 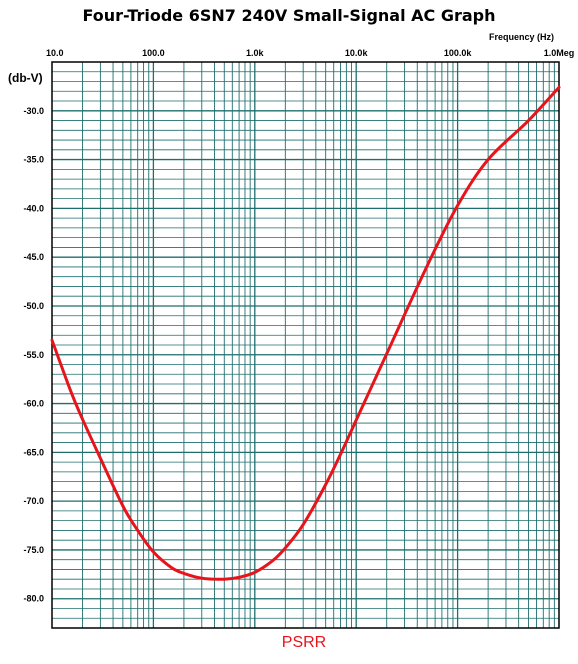 I want to click on y-tick-label: -70.0, so click(x=33, y=501).